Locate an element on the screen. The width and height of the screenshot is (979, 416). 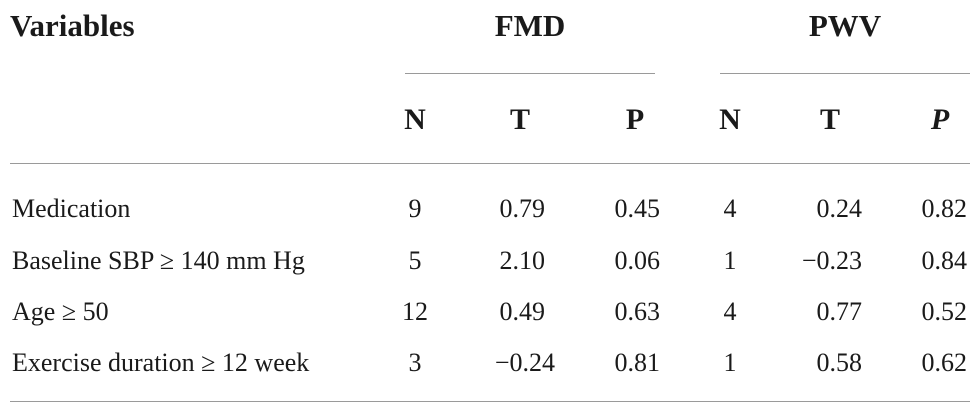
row-label: Exercise duration ≥ 12 week is located at coordinates (161, 362).